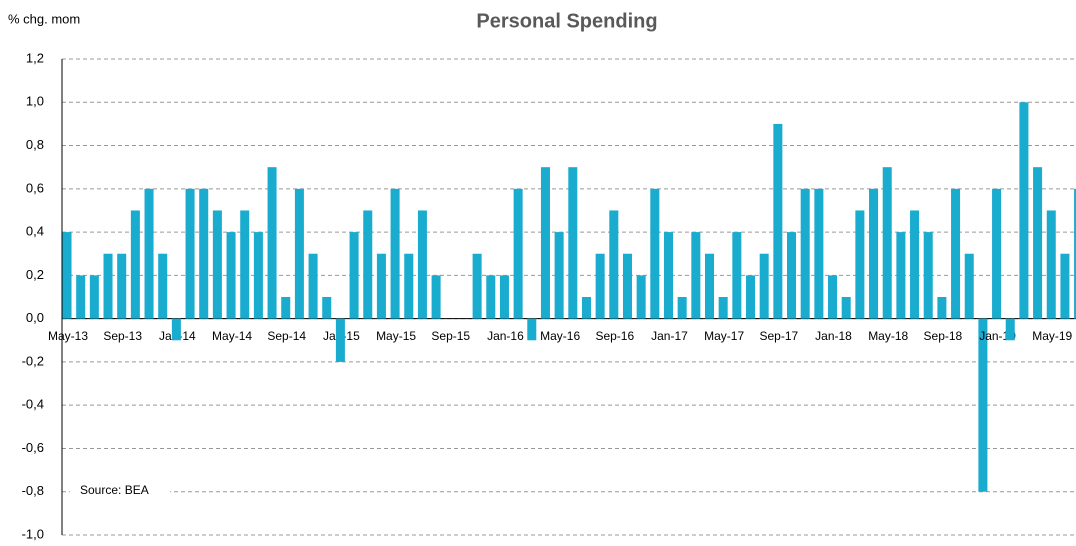 The image size is (1076, 546). I want to click on x-tick-label: May-19, so click(1052, 336).